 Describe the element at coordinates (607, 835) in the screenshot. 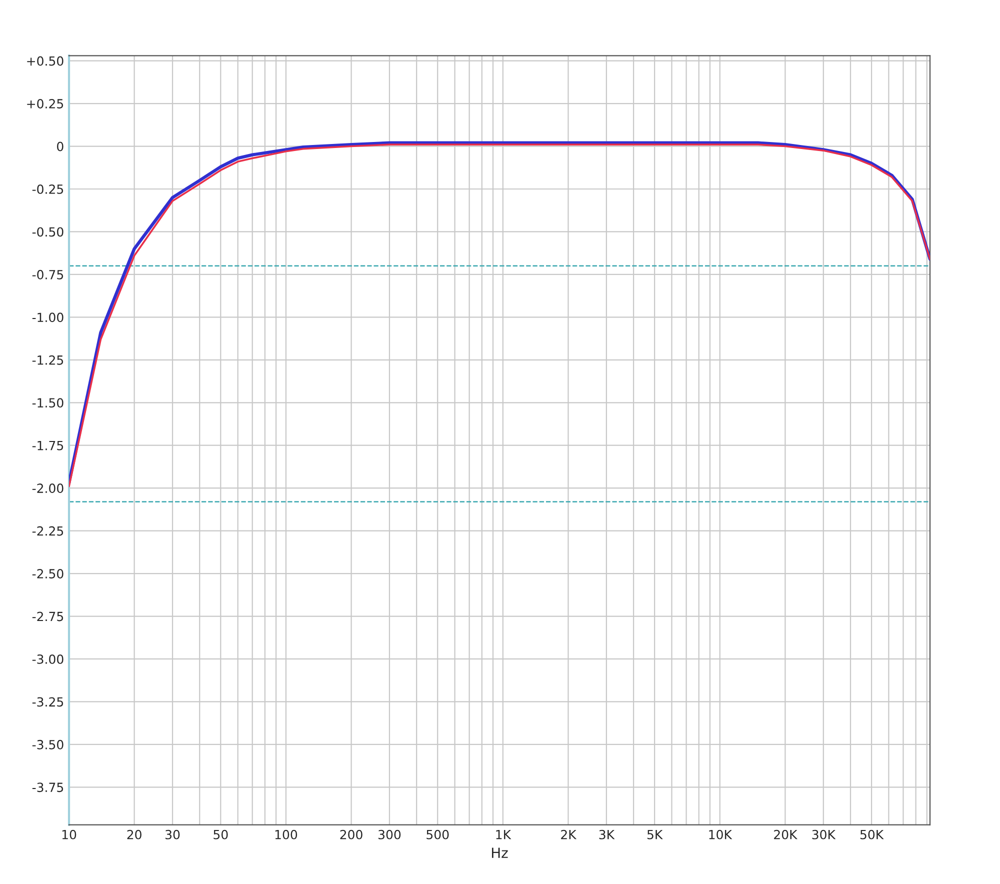

I see `x-tick-label: 3K` at that location.